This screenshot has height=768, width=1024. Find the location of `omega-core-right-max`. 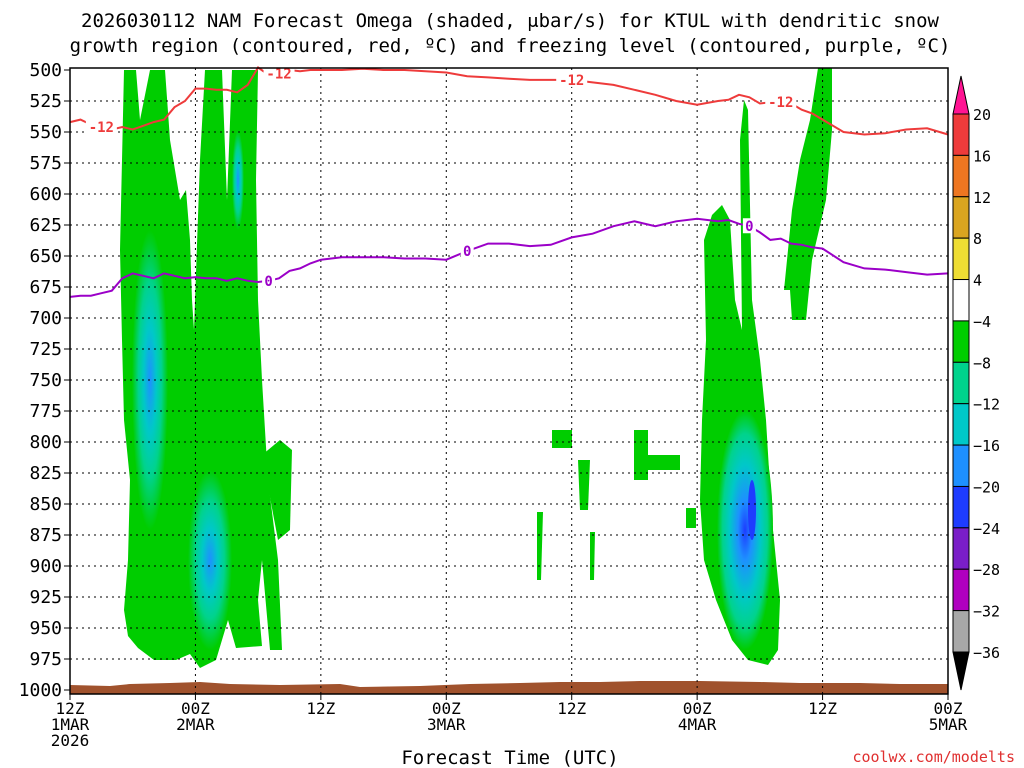

omega-core-right-max is located at coordinates (752, 510).